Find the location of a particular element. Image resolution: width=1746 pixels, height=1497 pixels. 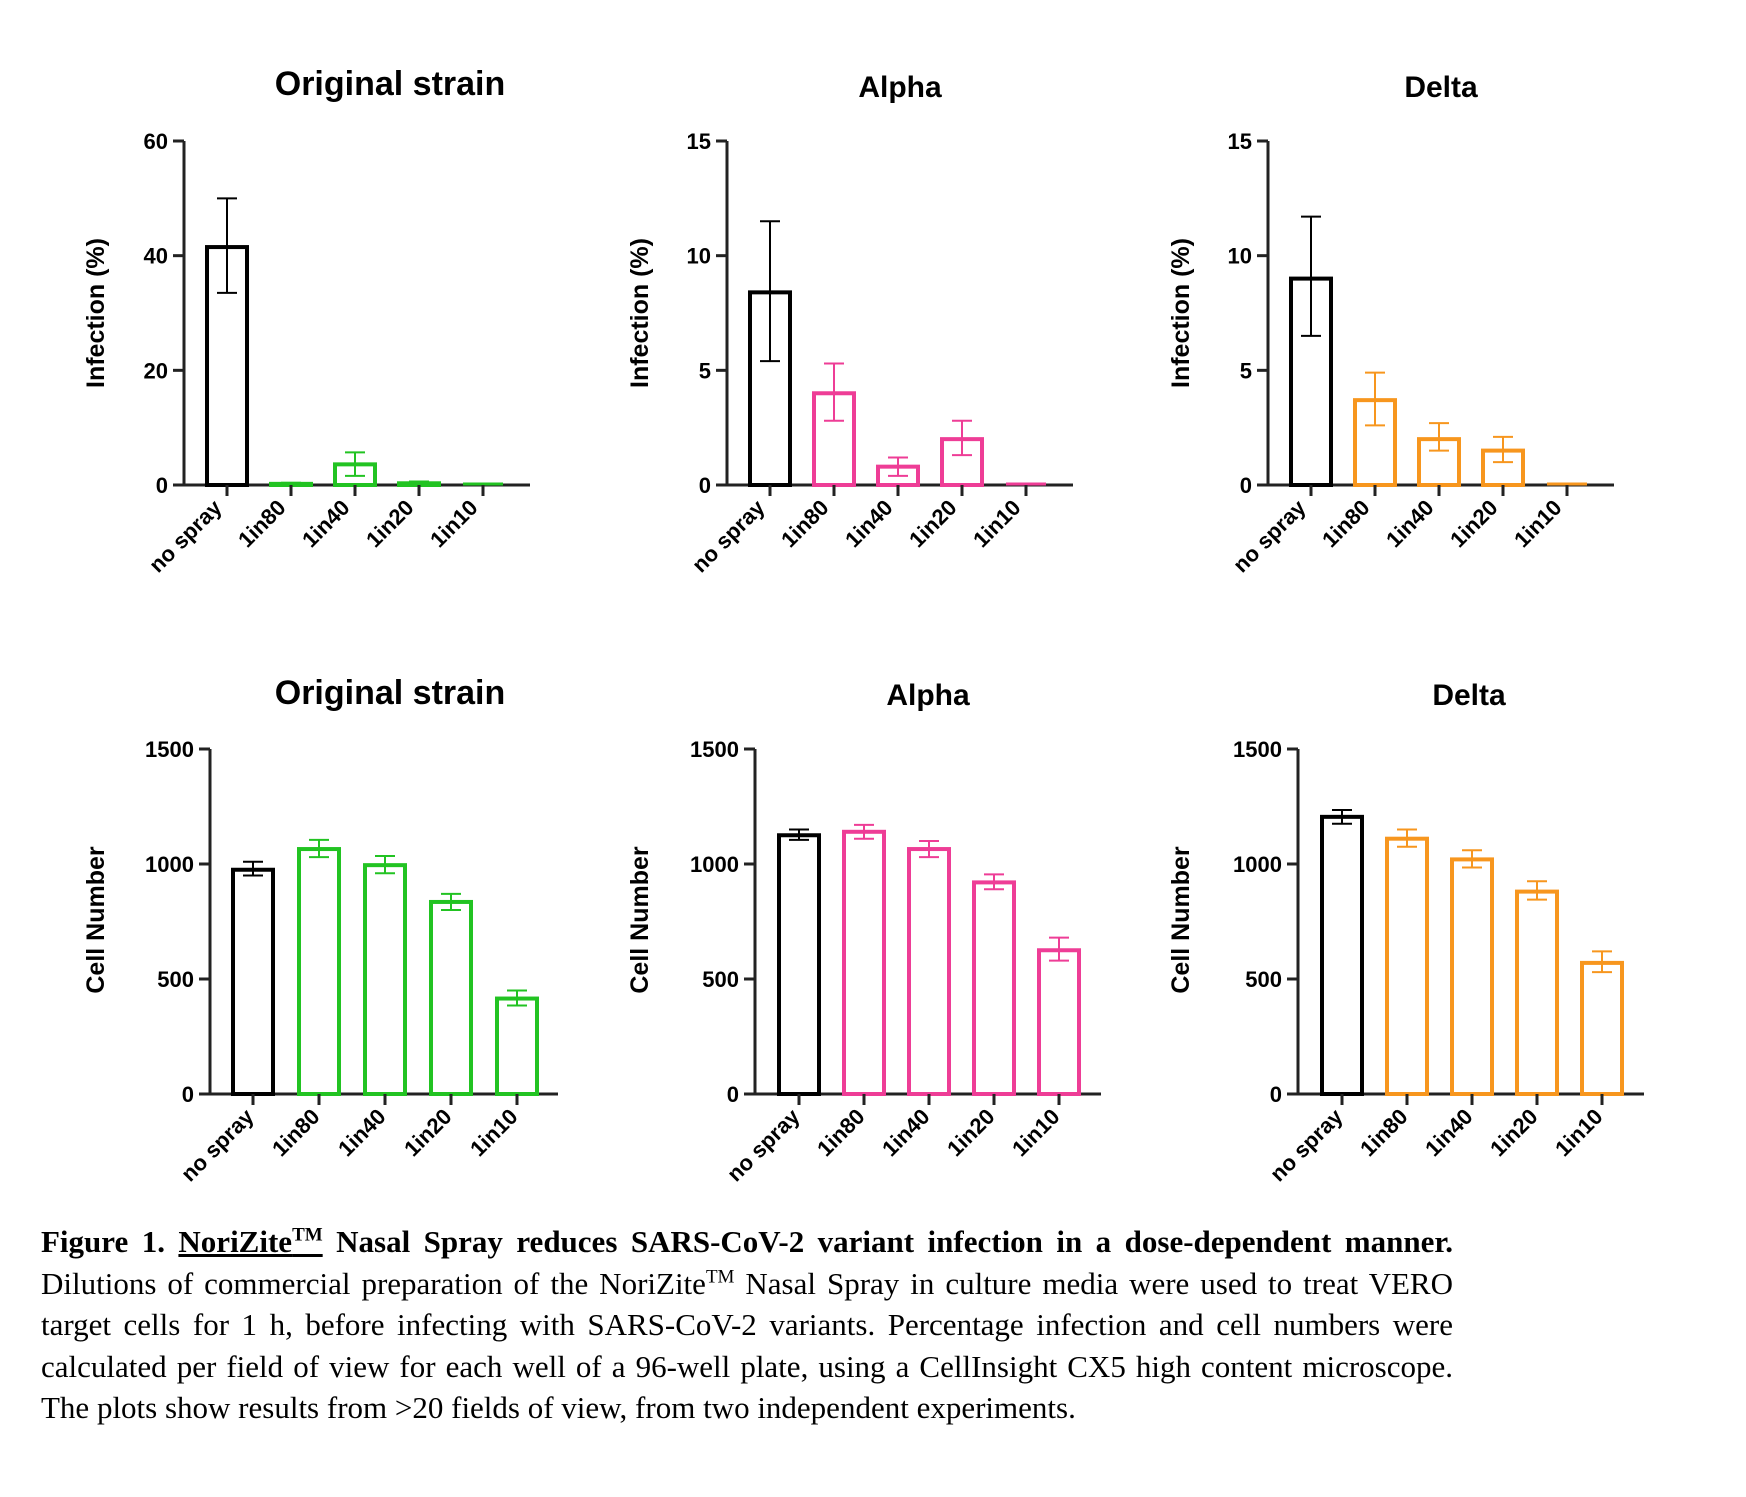

caption-figure-label: Figure 1. is located at coordinates (103, 1241).